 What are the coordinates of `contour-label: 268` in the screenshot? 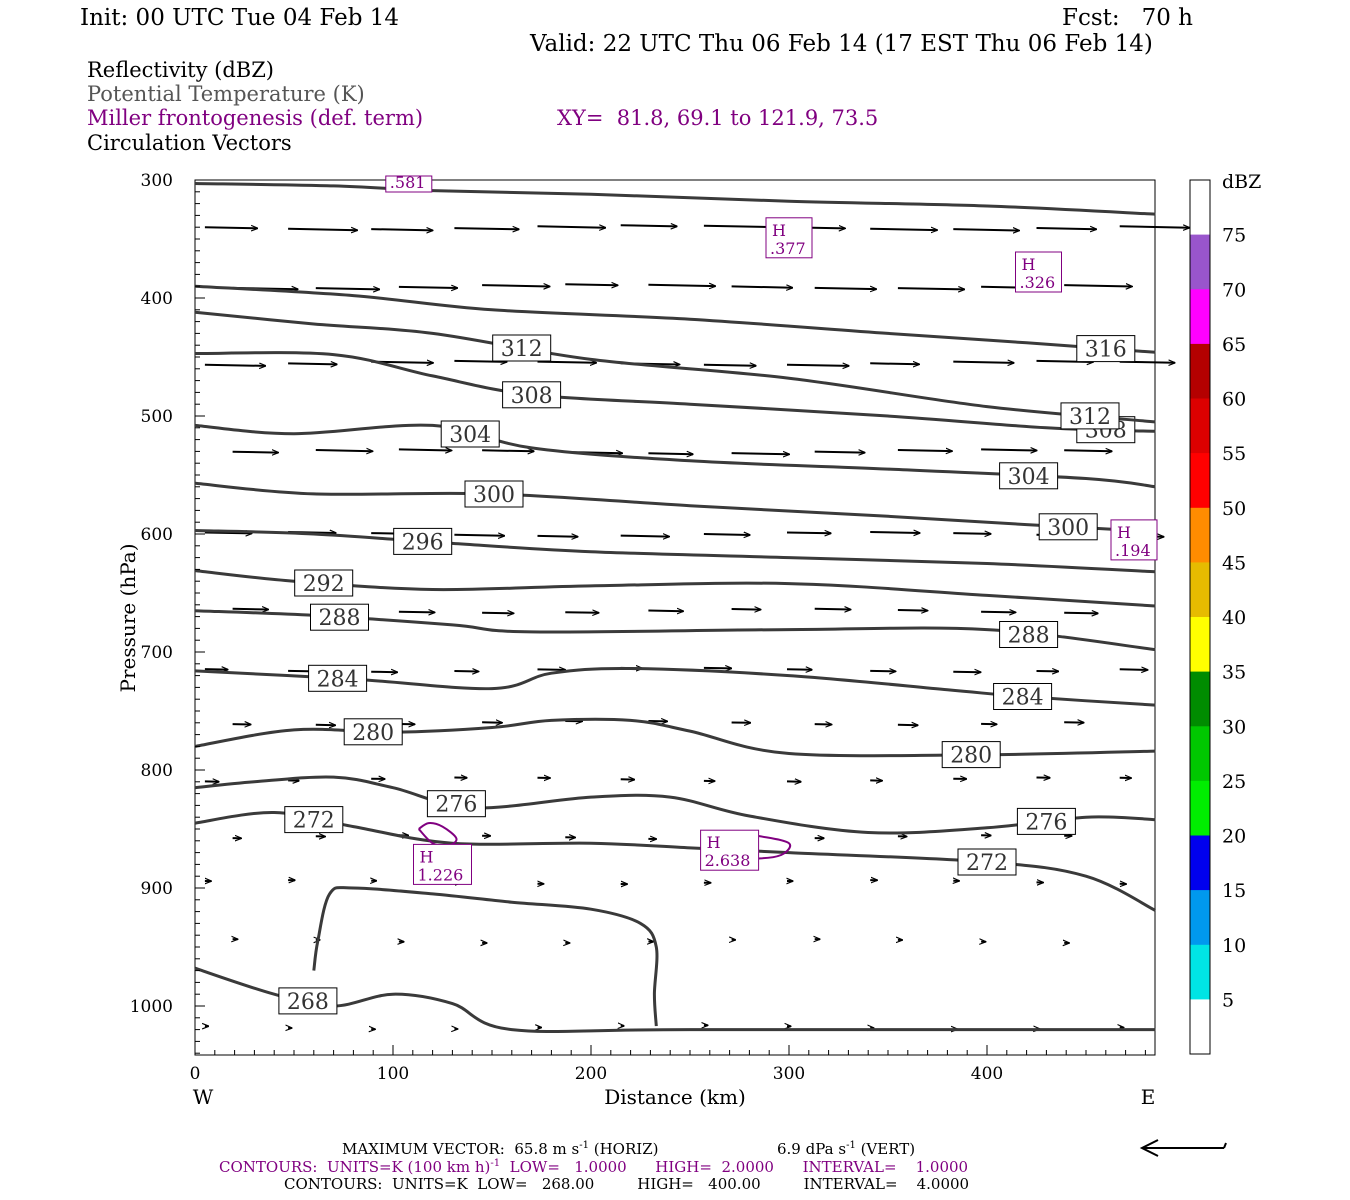 It's located at (308, 1002).